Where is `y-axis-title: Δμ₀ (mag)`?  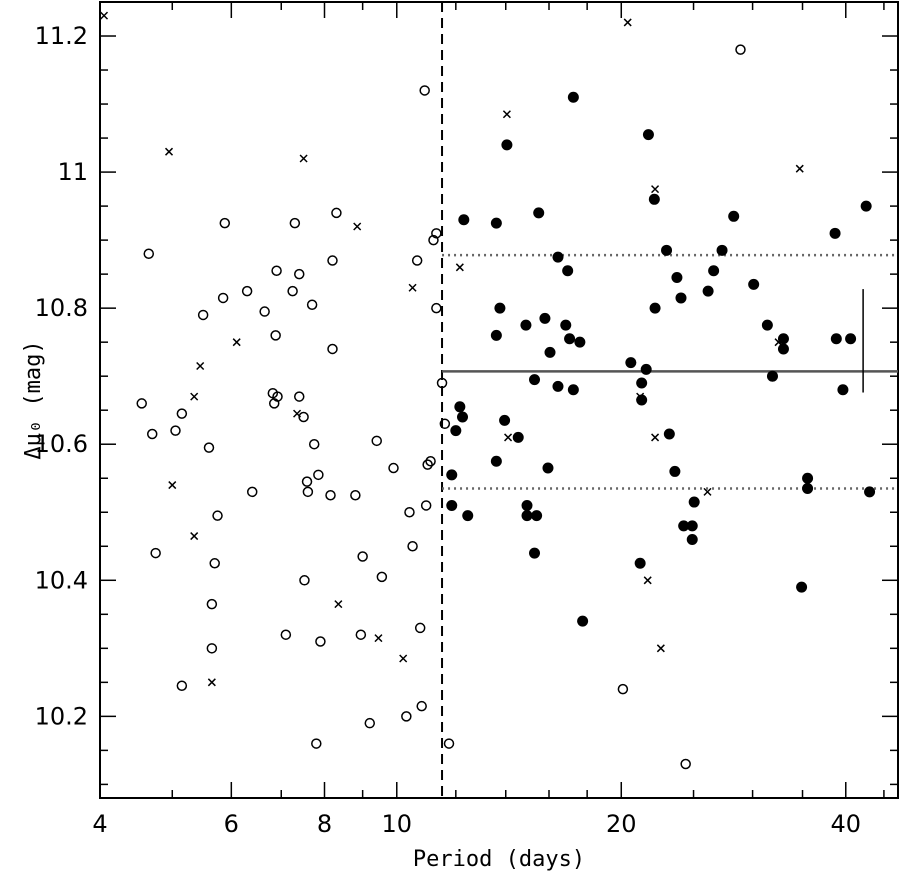 y-axis-title: Δμ₀ (mag) is located at coordinates (33, 399).